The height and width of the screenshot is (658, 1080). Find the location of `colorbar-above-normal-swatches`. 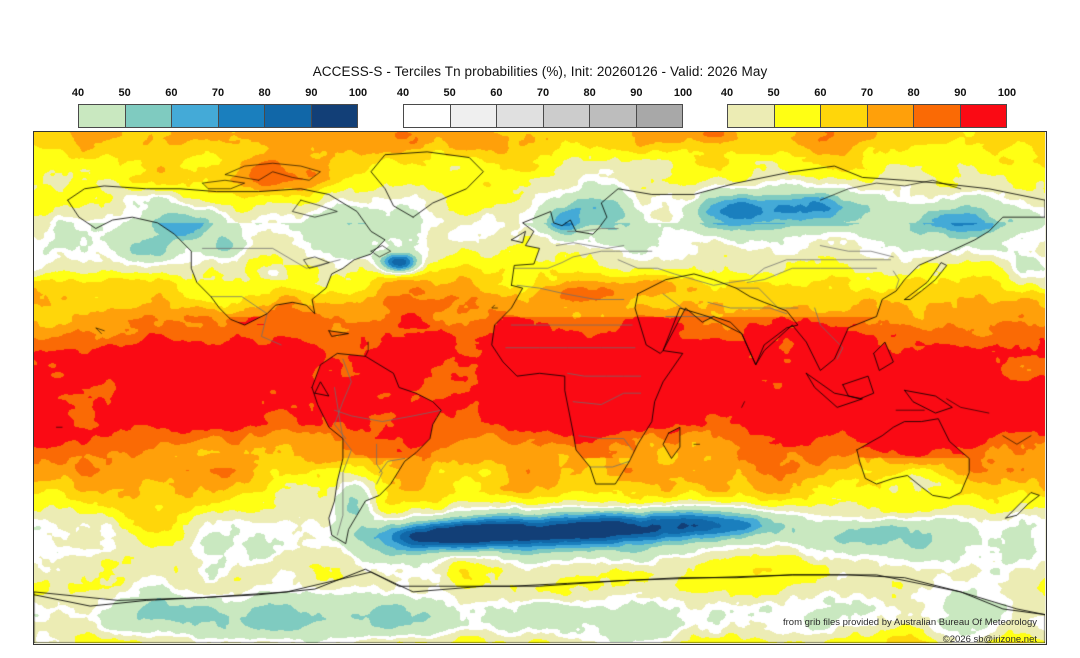

colorbar-above-normal-swatches is located at coordinates (867, 116).